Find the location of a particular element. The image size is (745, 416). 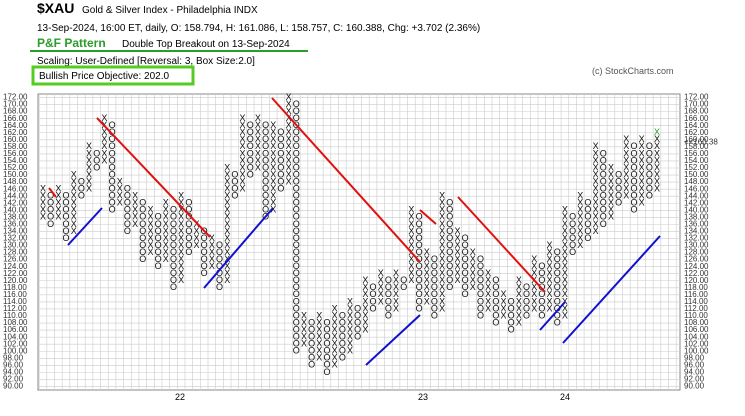

y-tick-label-right: 104.00 is located at coordinates (696, 336).